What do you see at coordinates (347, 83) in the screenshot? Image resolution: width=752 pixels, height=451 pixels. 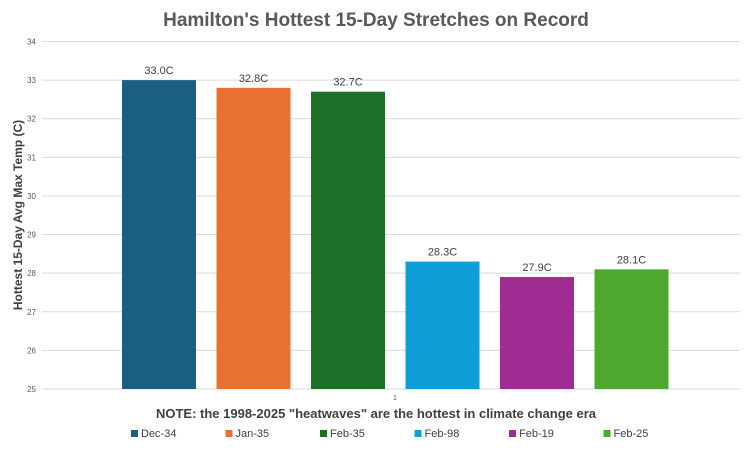 I see `data-label-feb-35: 32.7C` at bounding box center [347, 83].